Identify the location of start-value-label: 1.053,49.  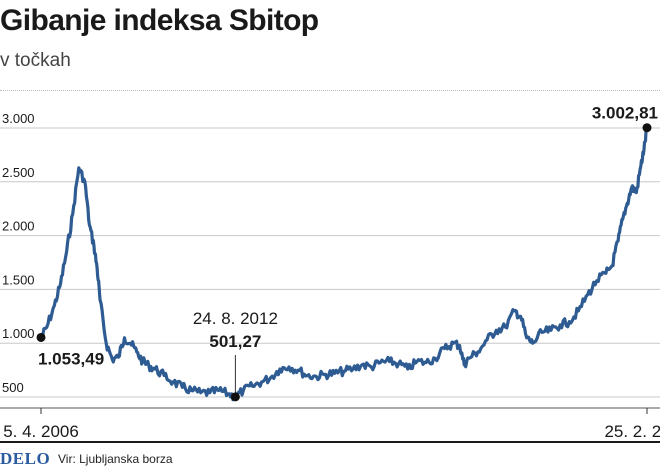
(71, 358).